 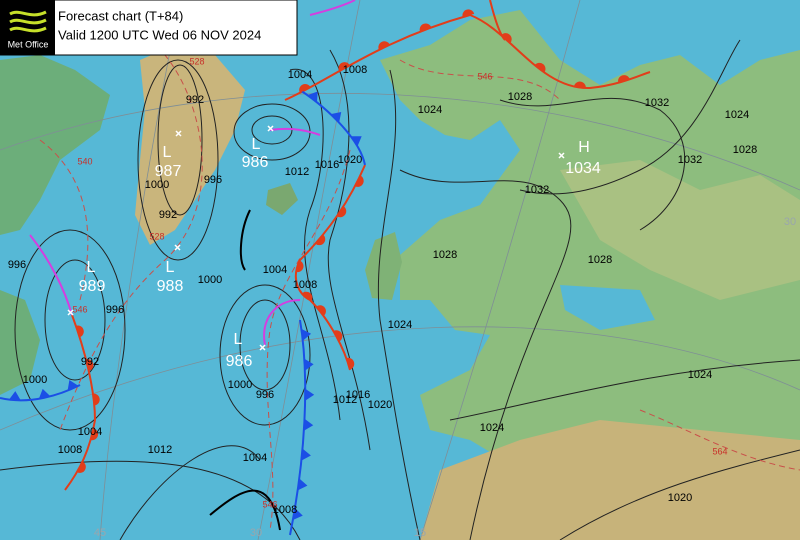 I want to click on isobar-label: 1012, so click(x=297, y=172).